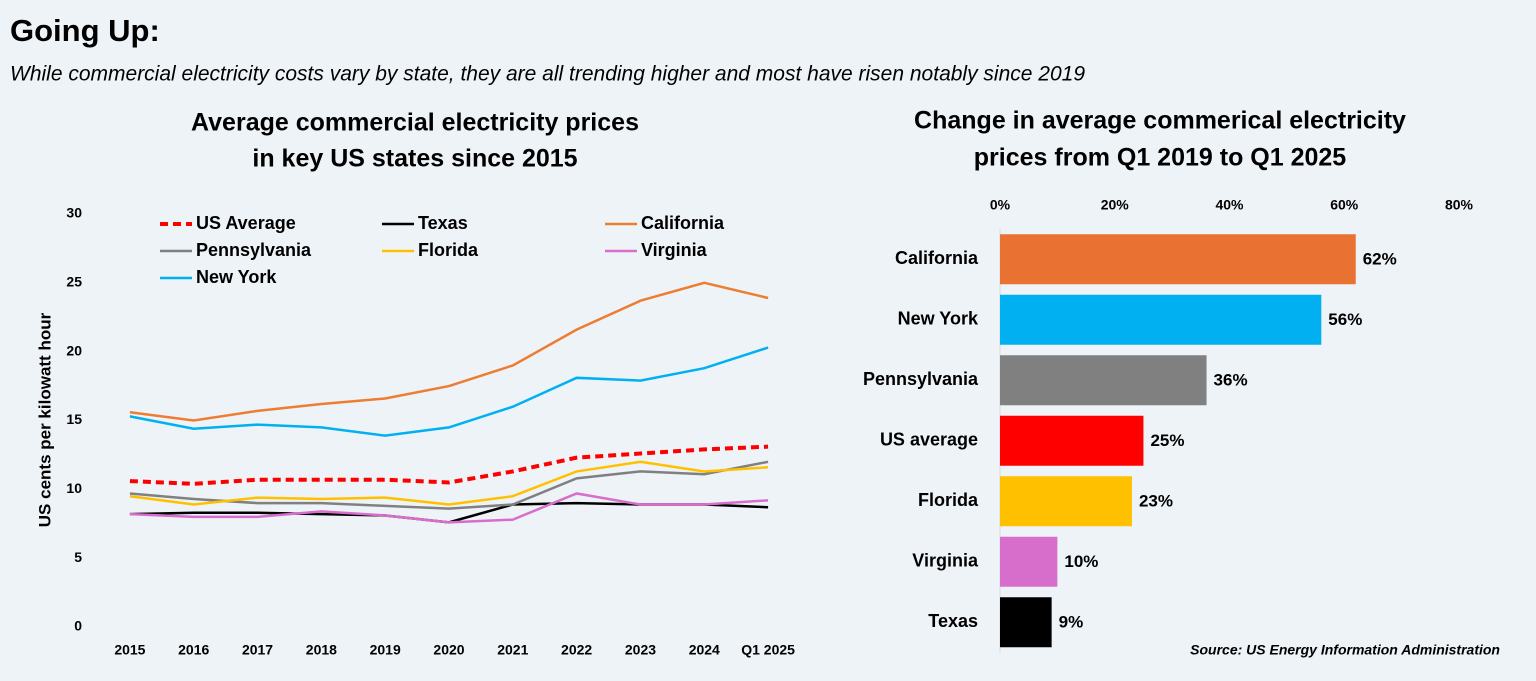 This screenshot has height=681, width=1536. What do you see at coordinates (1459, 205) in the screenshot?
I see `x-tick-label: 80%` at bounding box center [1459, 205].